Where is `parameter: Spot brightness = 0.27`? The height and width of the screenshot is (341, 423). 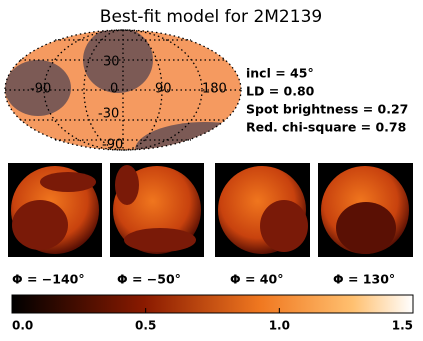 parameter: Spot brightness = 0.27 is located at coordinates (327, 109).